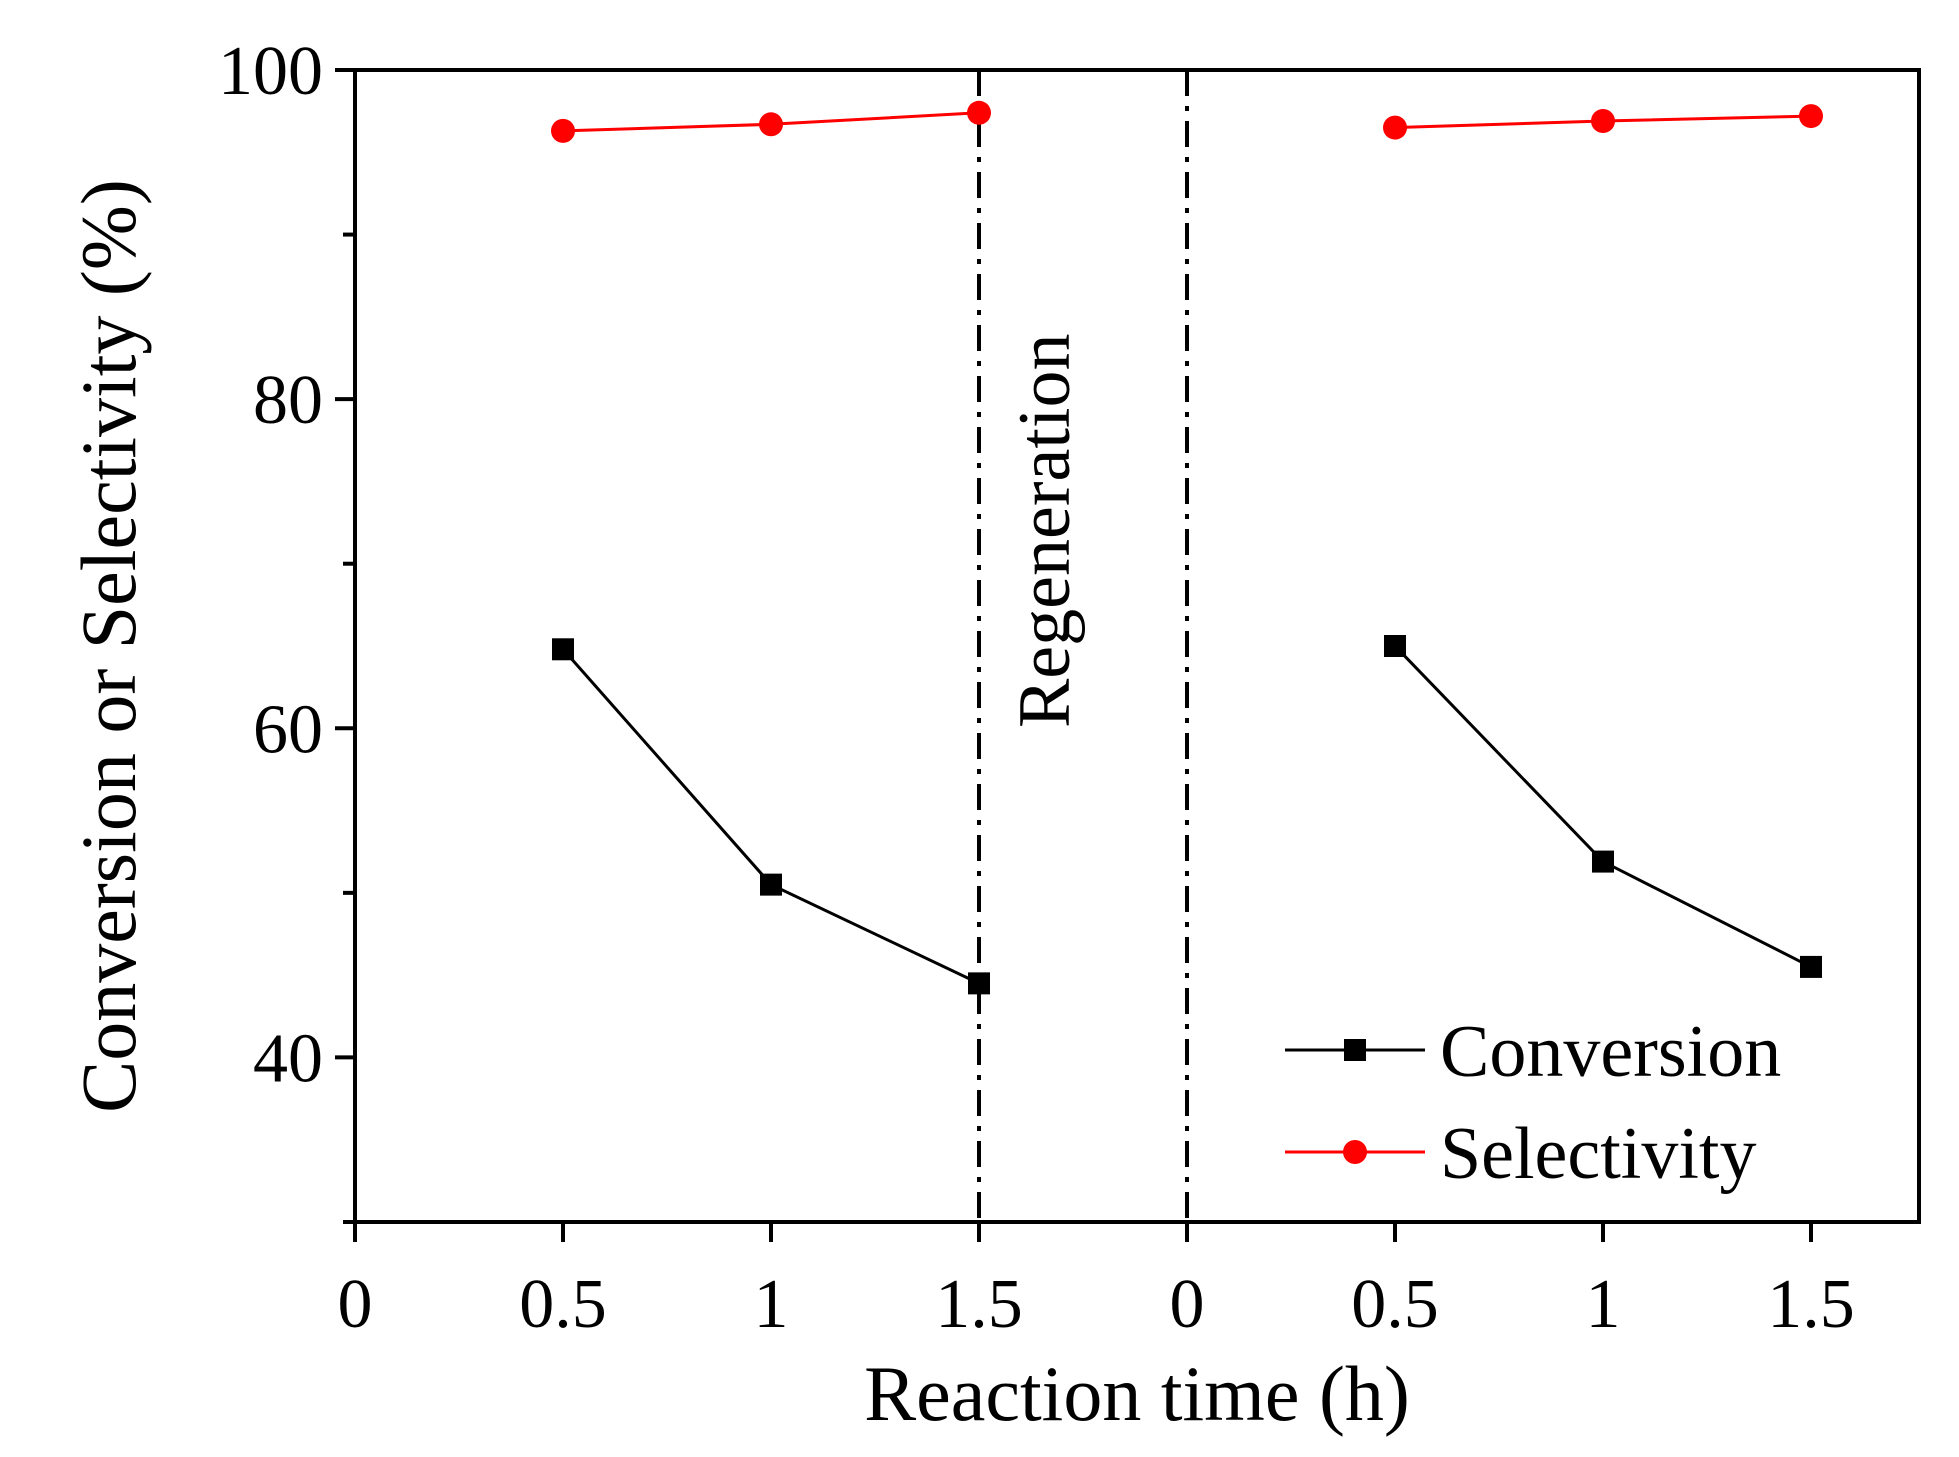 The image size is (1959, 1457). I want to click on y-axis-ticks: 40 60 80 100, so click(286, 628).